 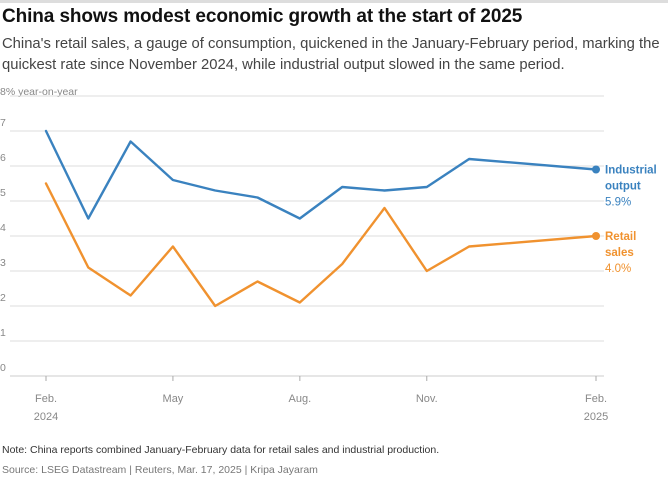 I want to click on y-tick-label: 6, so click(x=3, y=158).